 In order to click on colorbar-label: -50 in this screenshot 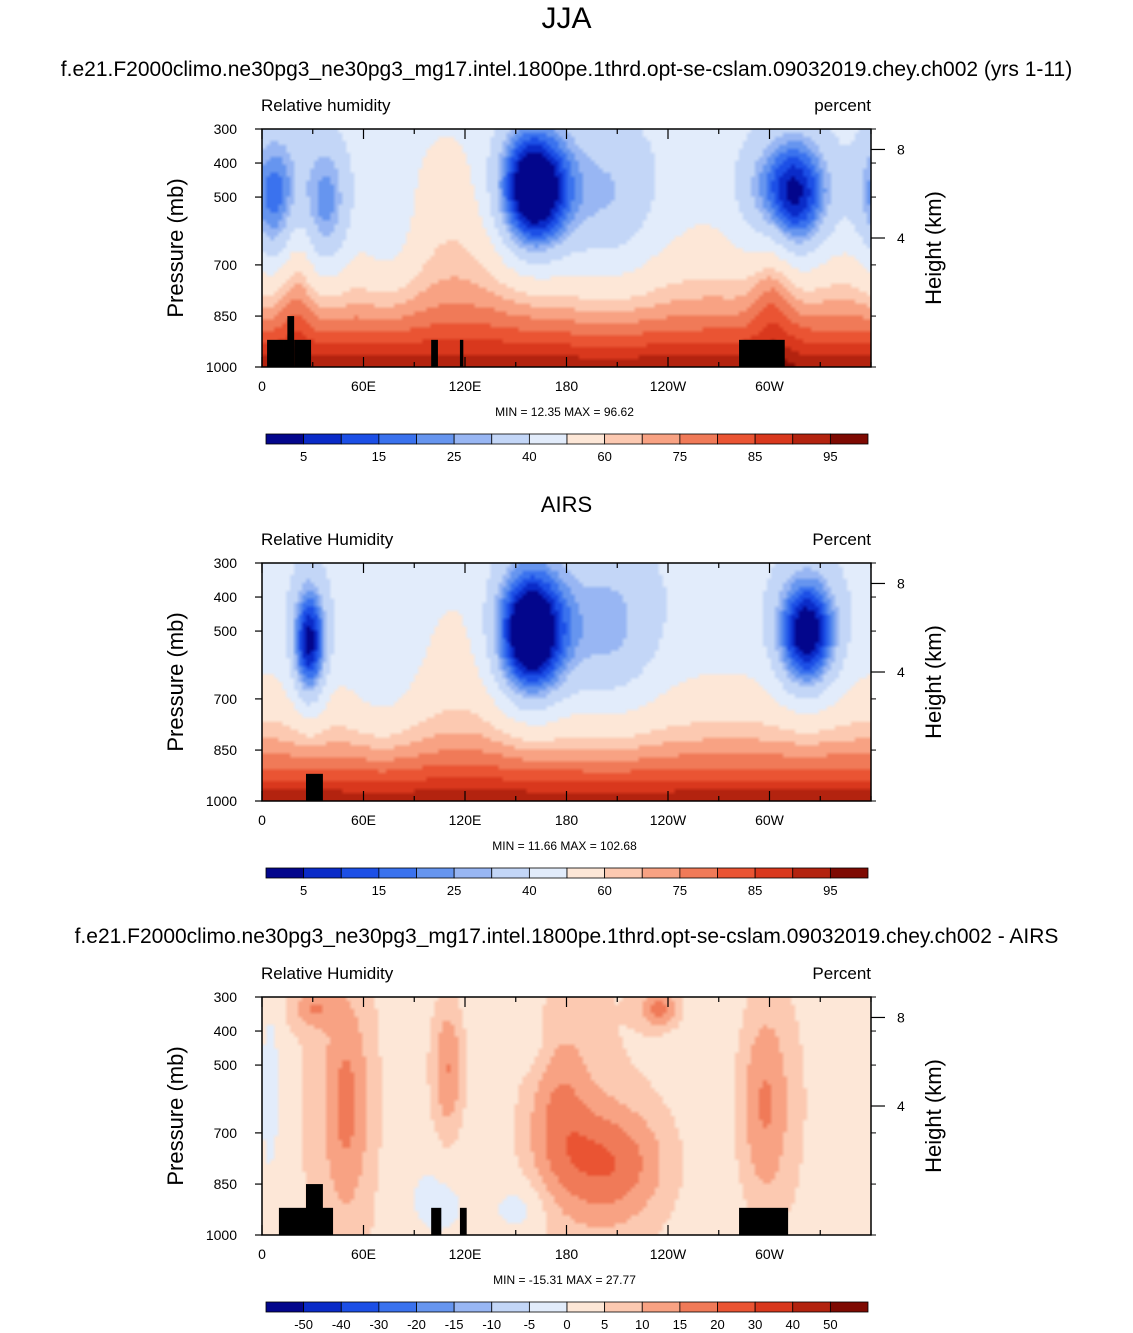, I will do `click(303, 1324)`.